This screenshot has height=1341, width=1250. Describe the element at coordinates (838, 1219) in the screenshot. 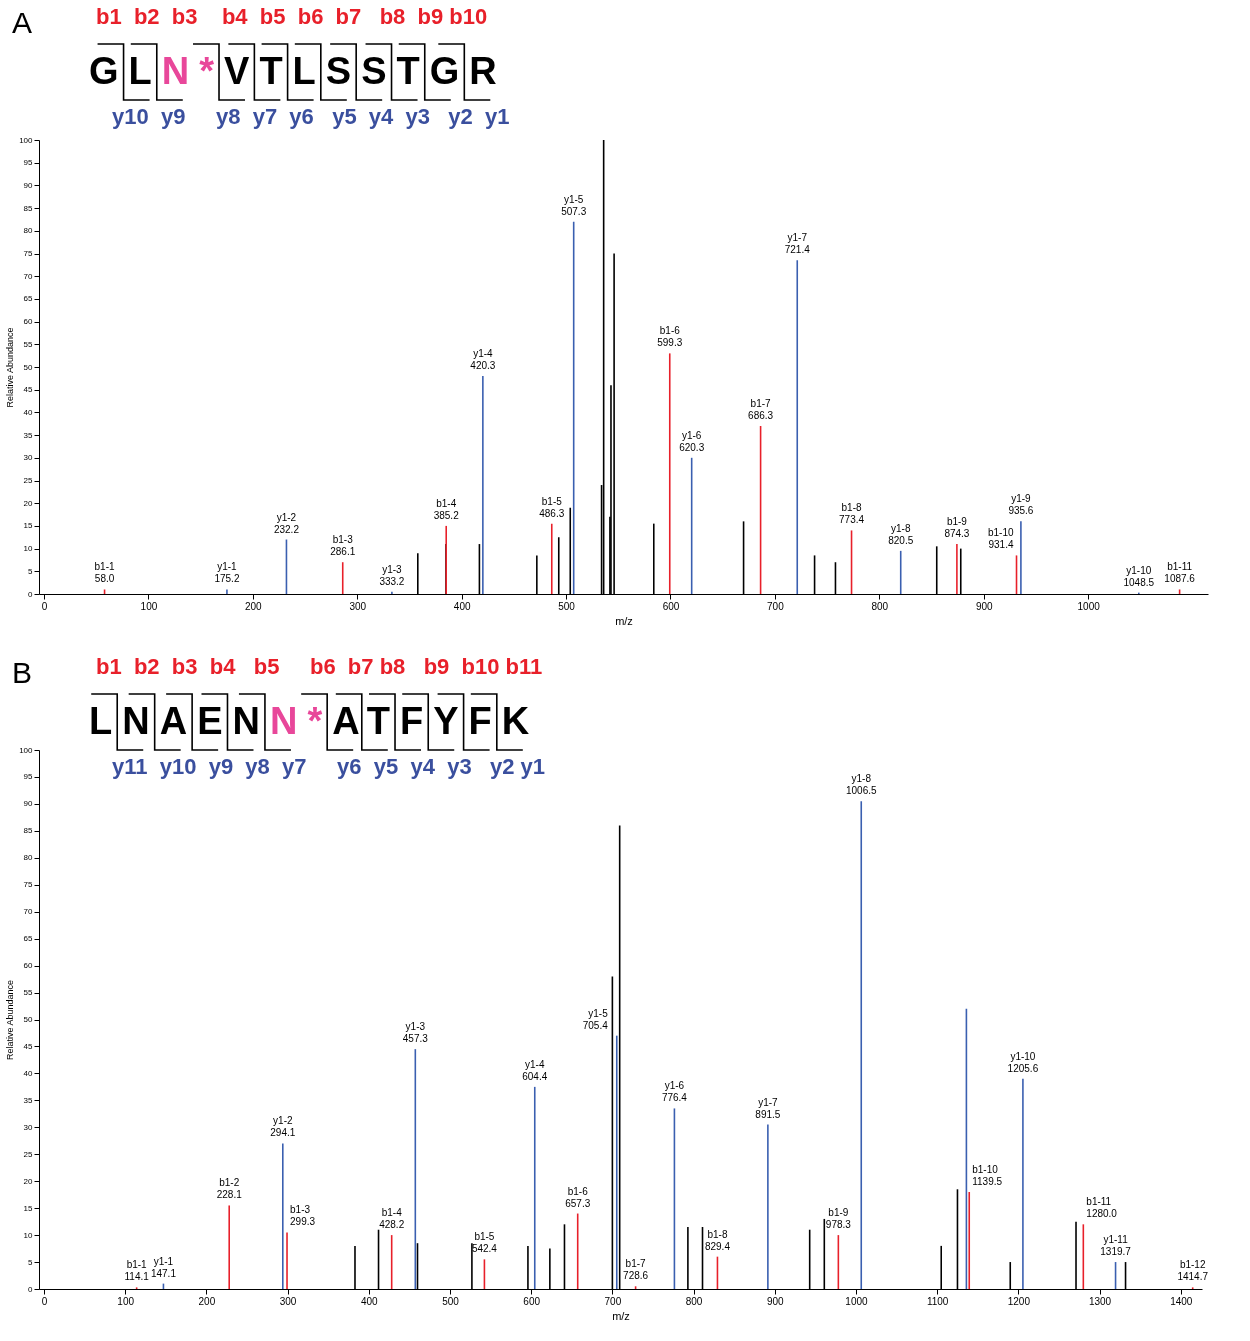

I see `annotation: b1-9 978.3` at that location.